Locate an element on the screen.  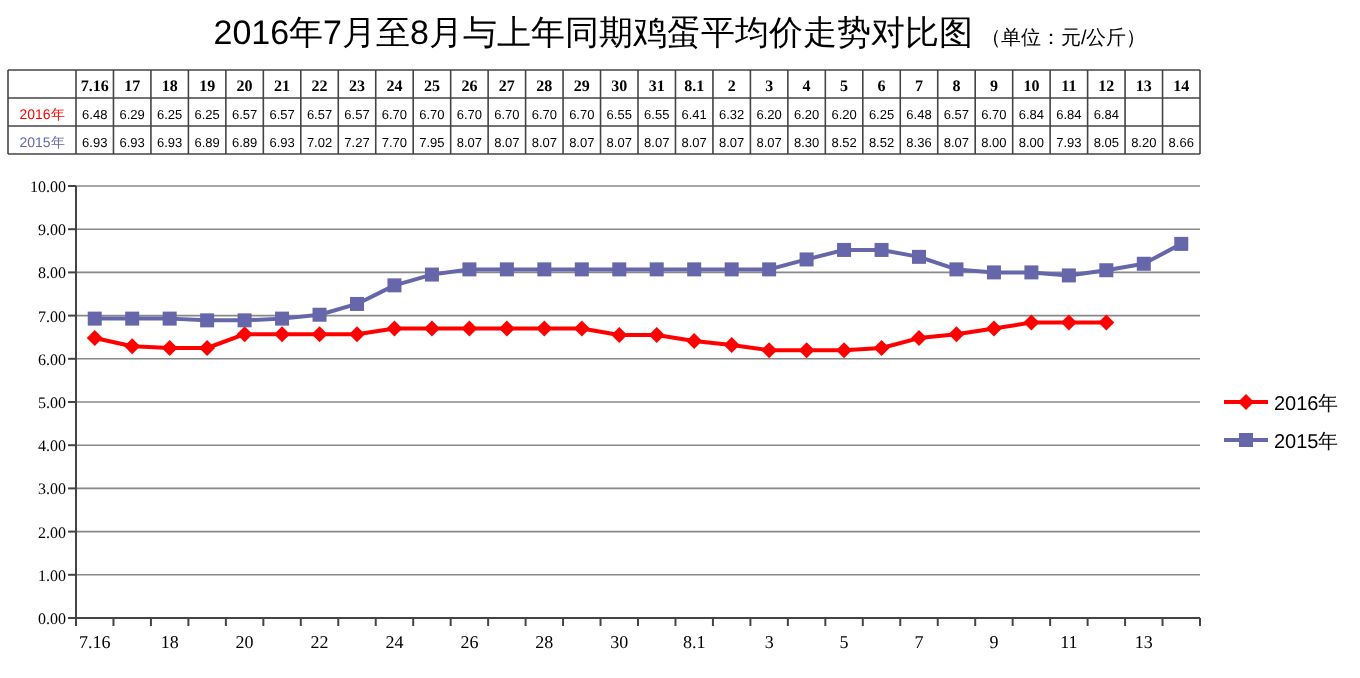
y-tick-label: 4.00 is located at coordinates (52, 446).